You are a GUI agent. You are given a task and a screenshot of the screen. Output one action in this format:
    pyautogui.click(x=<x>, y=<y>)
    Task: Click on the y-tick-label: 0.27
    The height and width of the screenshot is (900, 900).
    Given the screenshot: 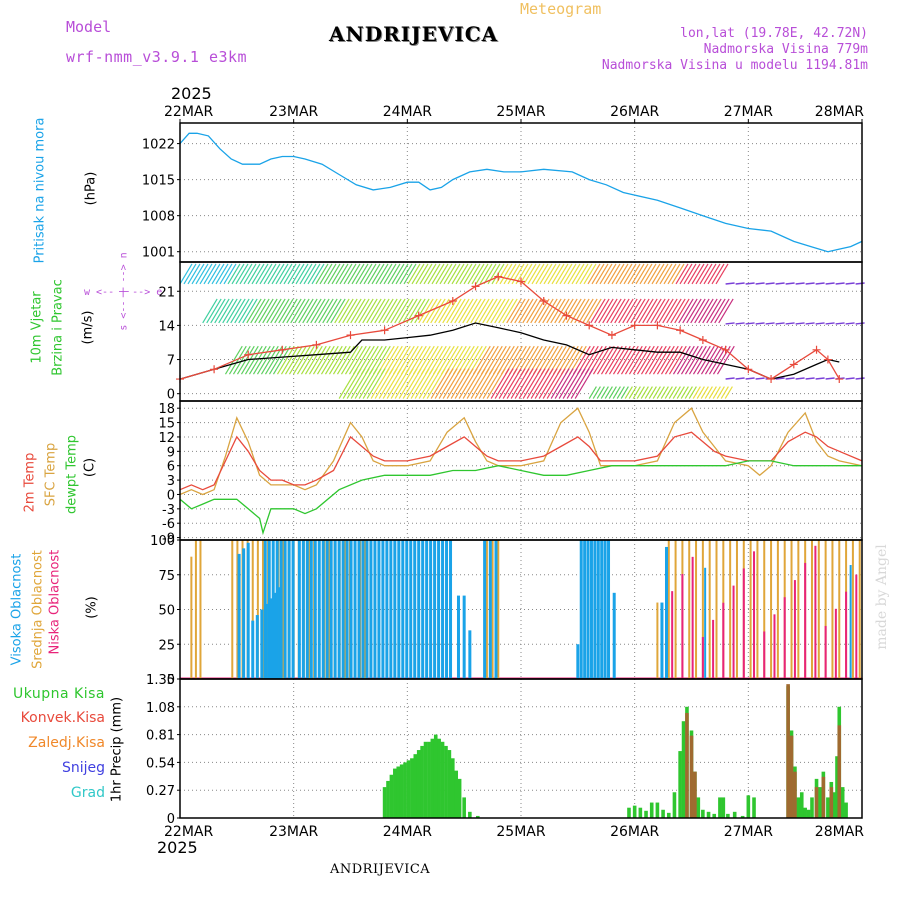 What is the action you would take?
    pyautogui.click(x=160, y=791)
    